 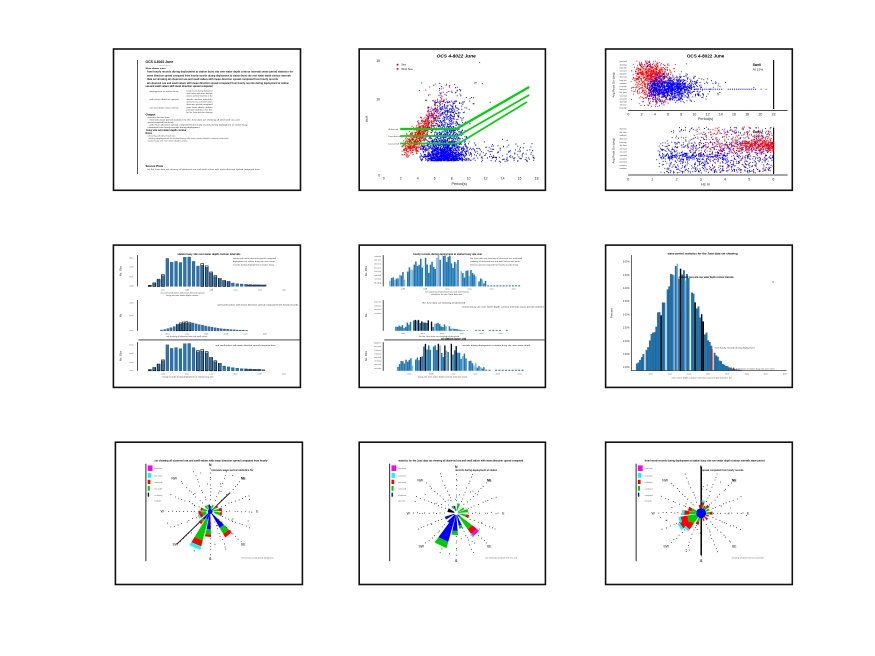 I want to click on svg-text: swell values, so click(x=402, y=476).